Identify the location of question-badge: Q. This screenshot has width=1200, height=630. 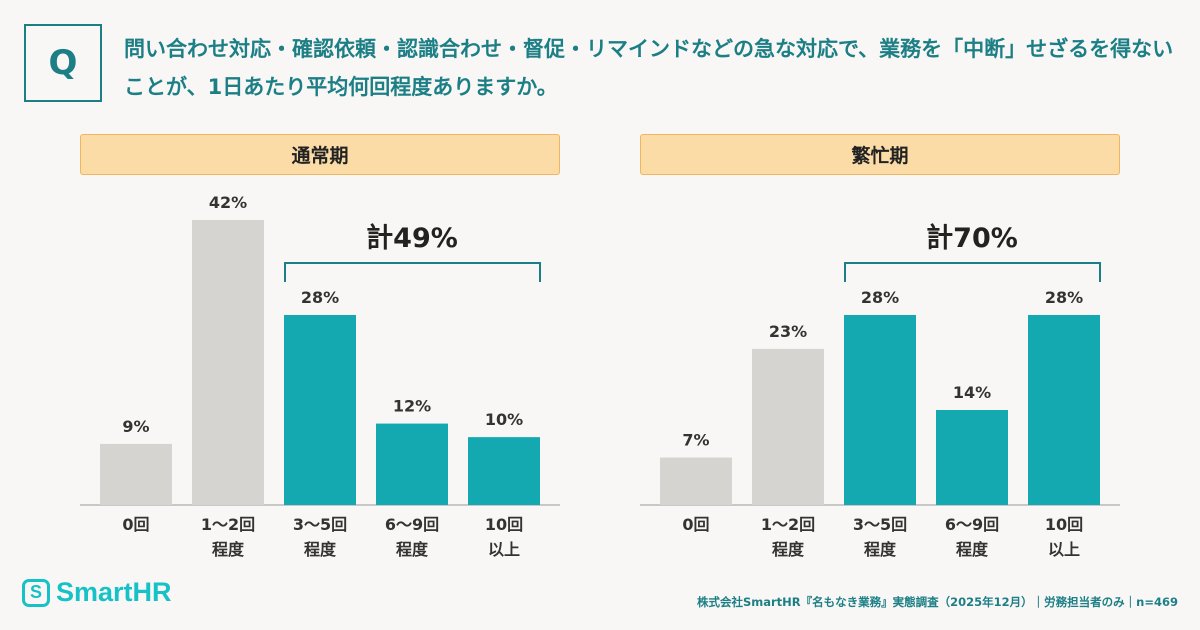
(63, 63).